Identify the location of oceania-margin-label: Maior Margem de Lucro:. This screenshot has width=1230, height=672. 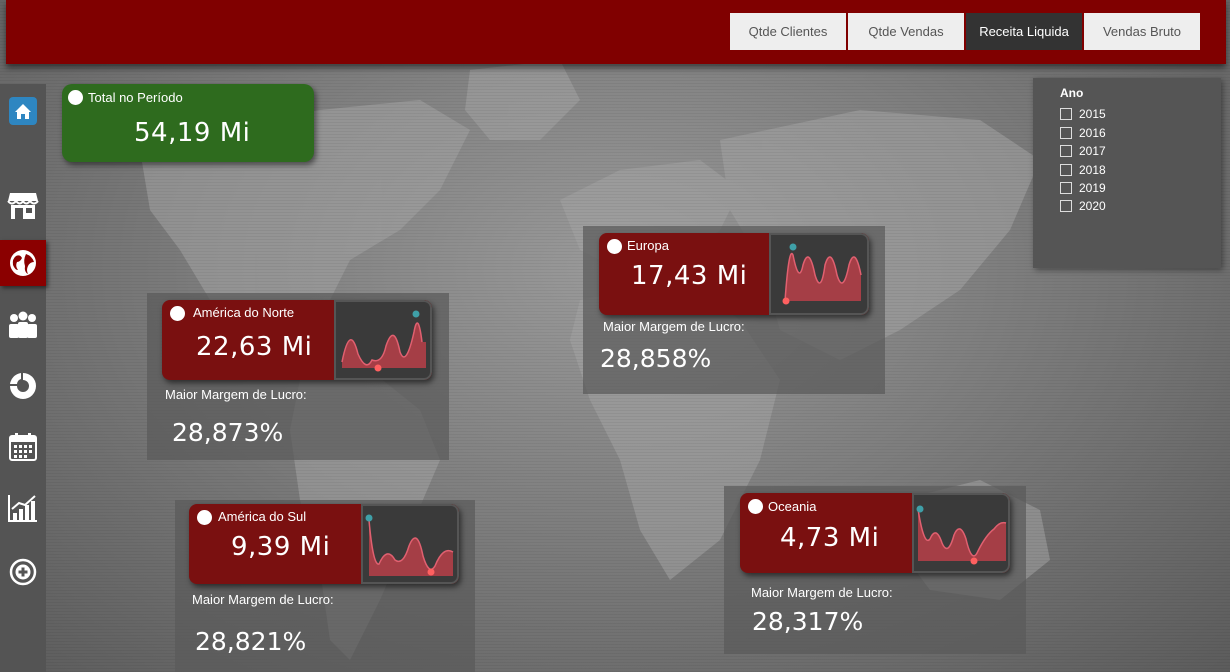
(822, 592).